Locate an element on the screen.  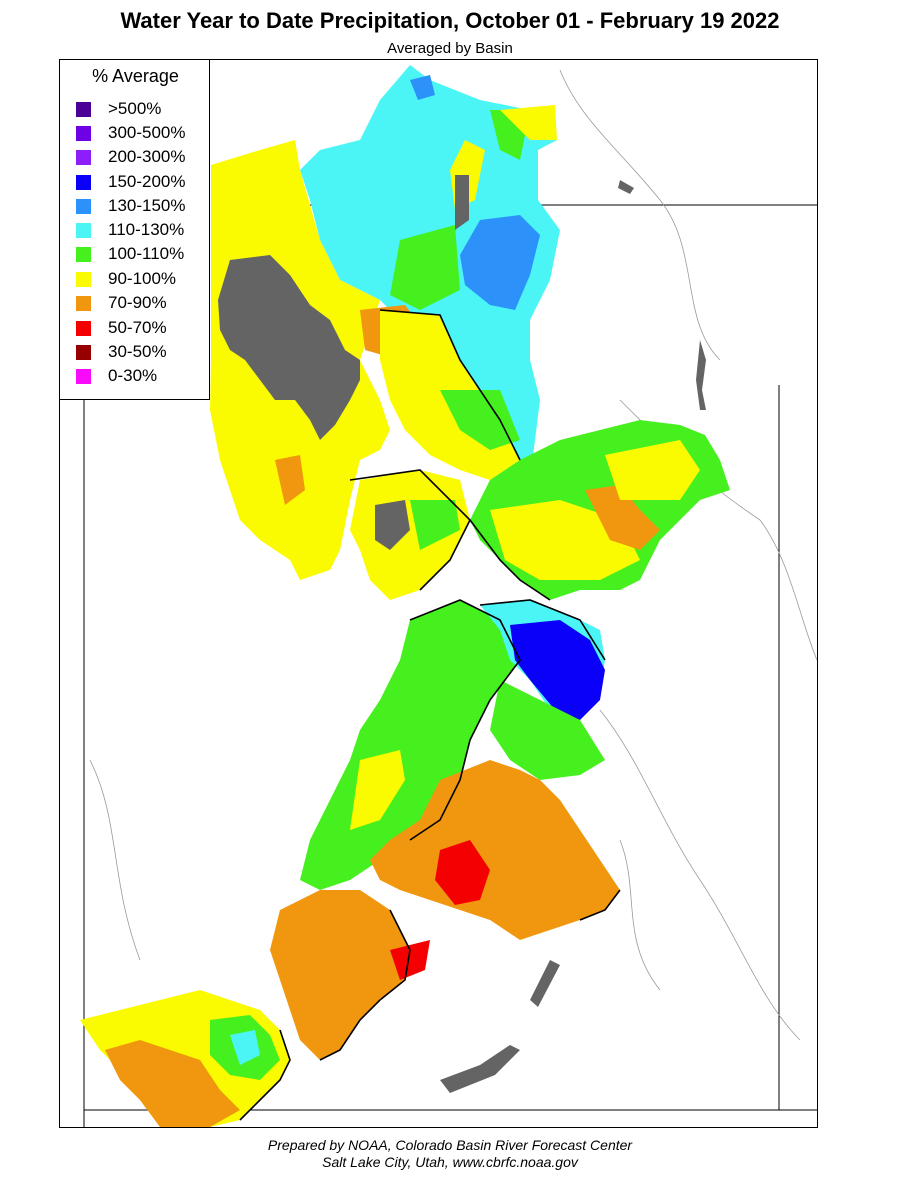
lower-green-green-area is located at coordinates (547, 730).